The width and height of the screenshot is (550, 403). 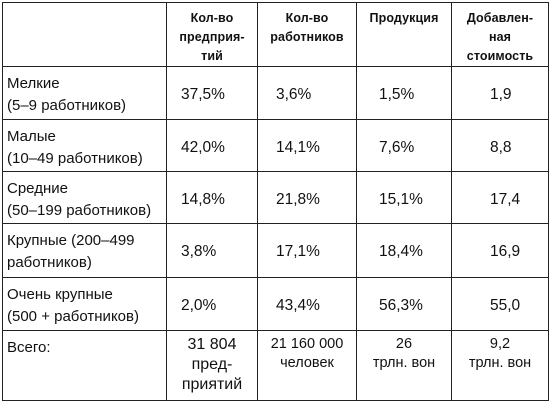 I want to click on header-production: Продукция, so click(x=404, y=34).